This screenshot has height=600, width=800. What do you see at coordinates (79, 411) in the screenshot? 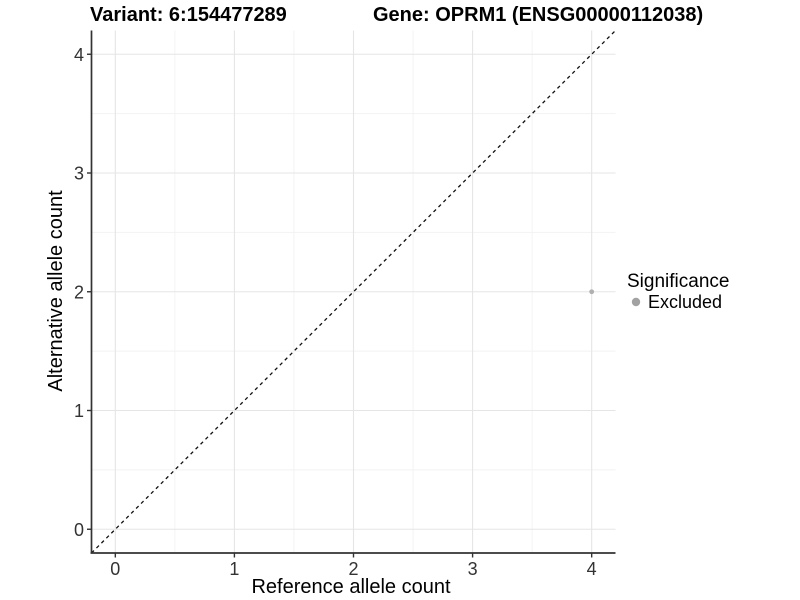
I see `y-tick-label: 1` at bounding box center [79, 411].